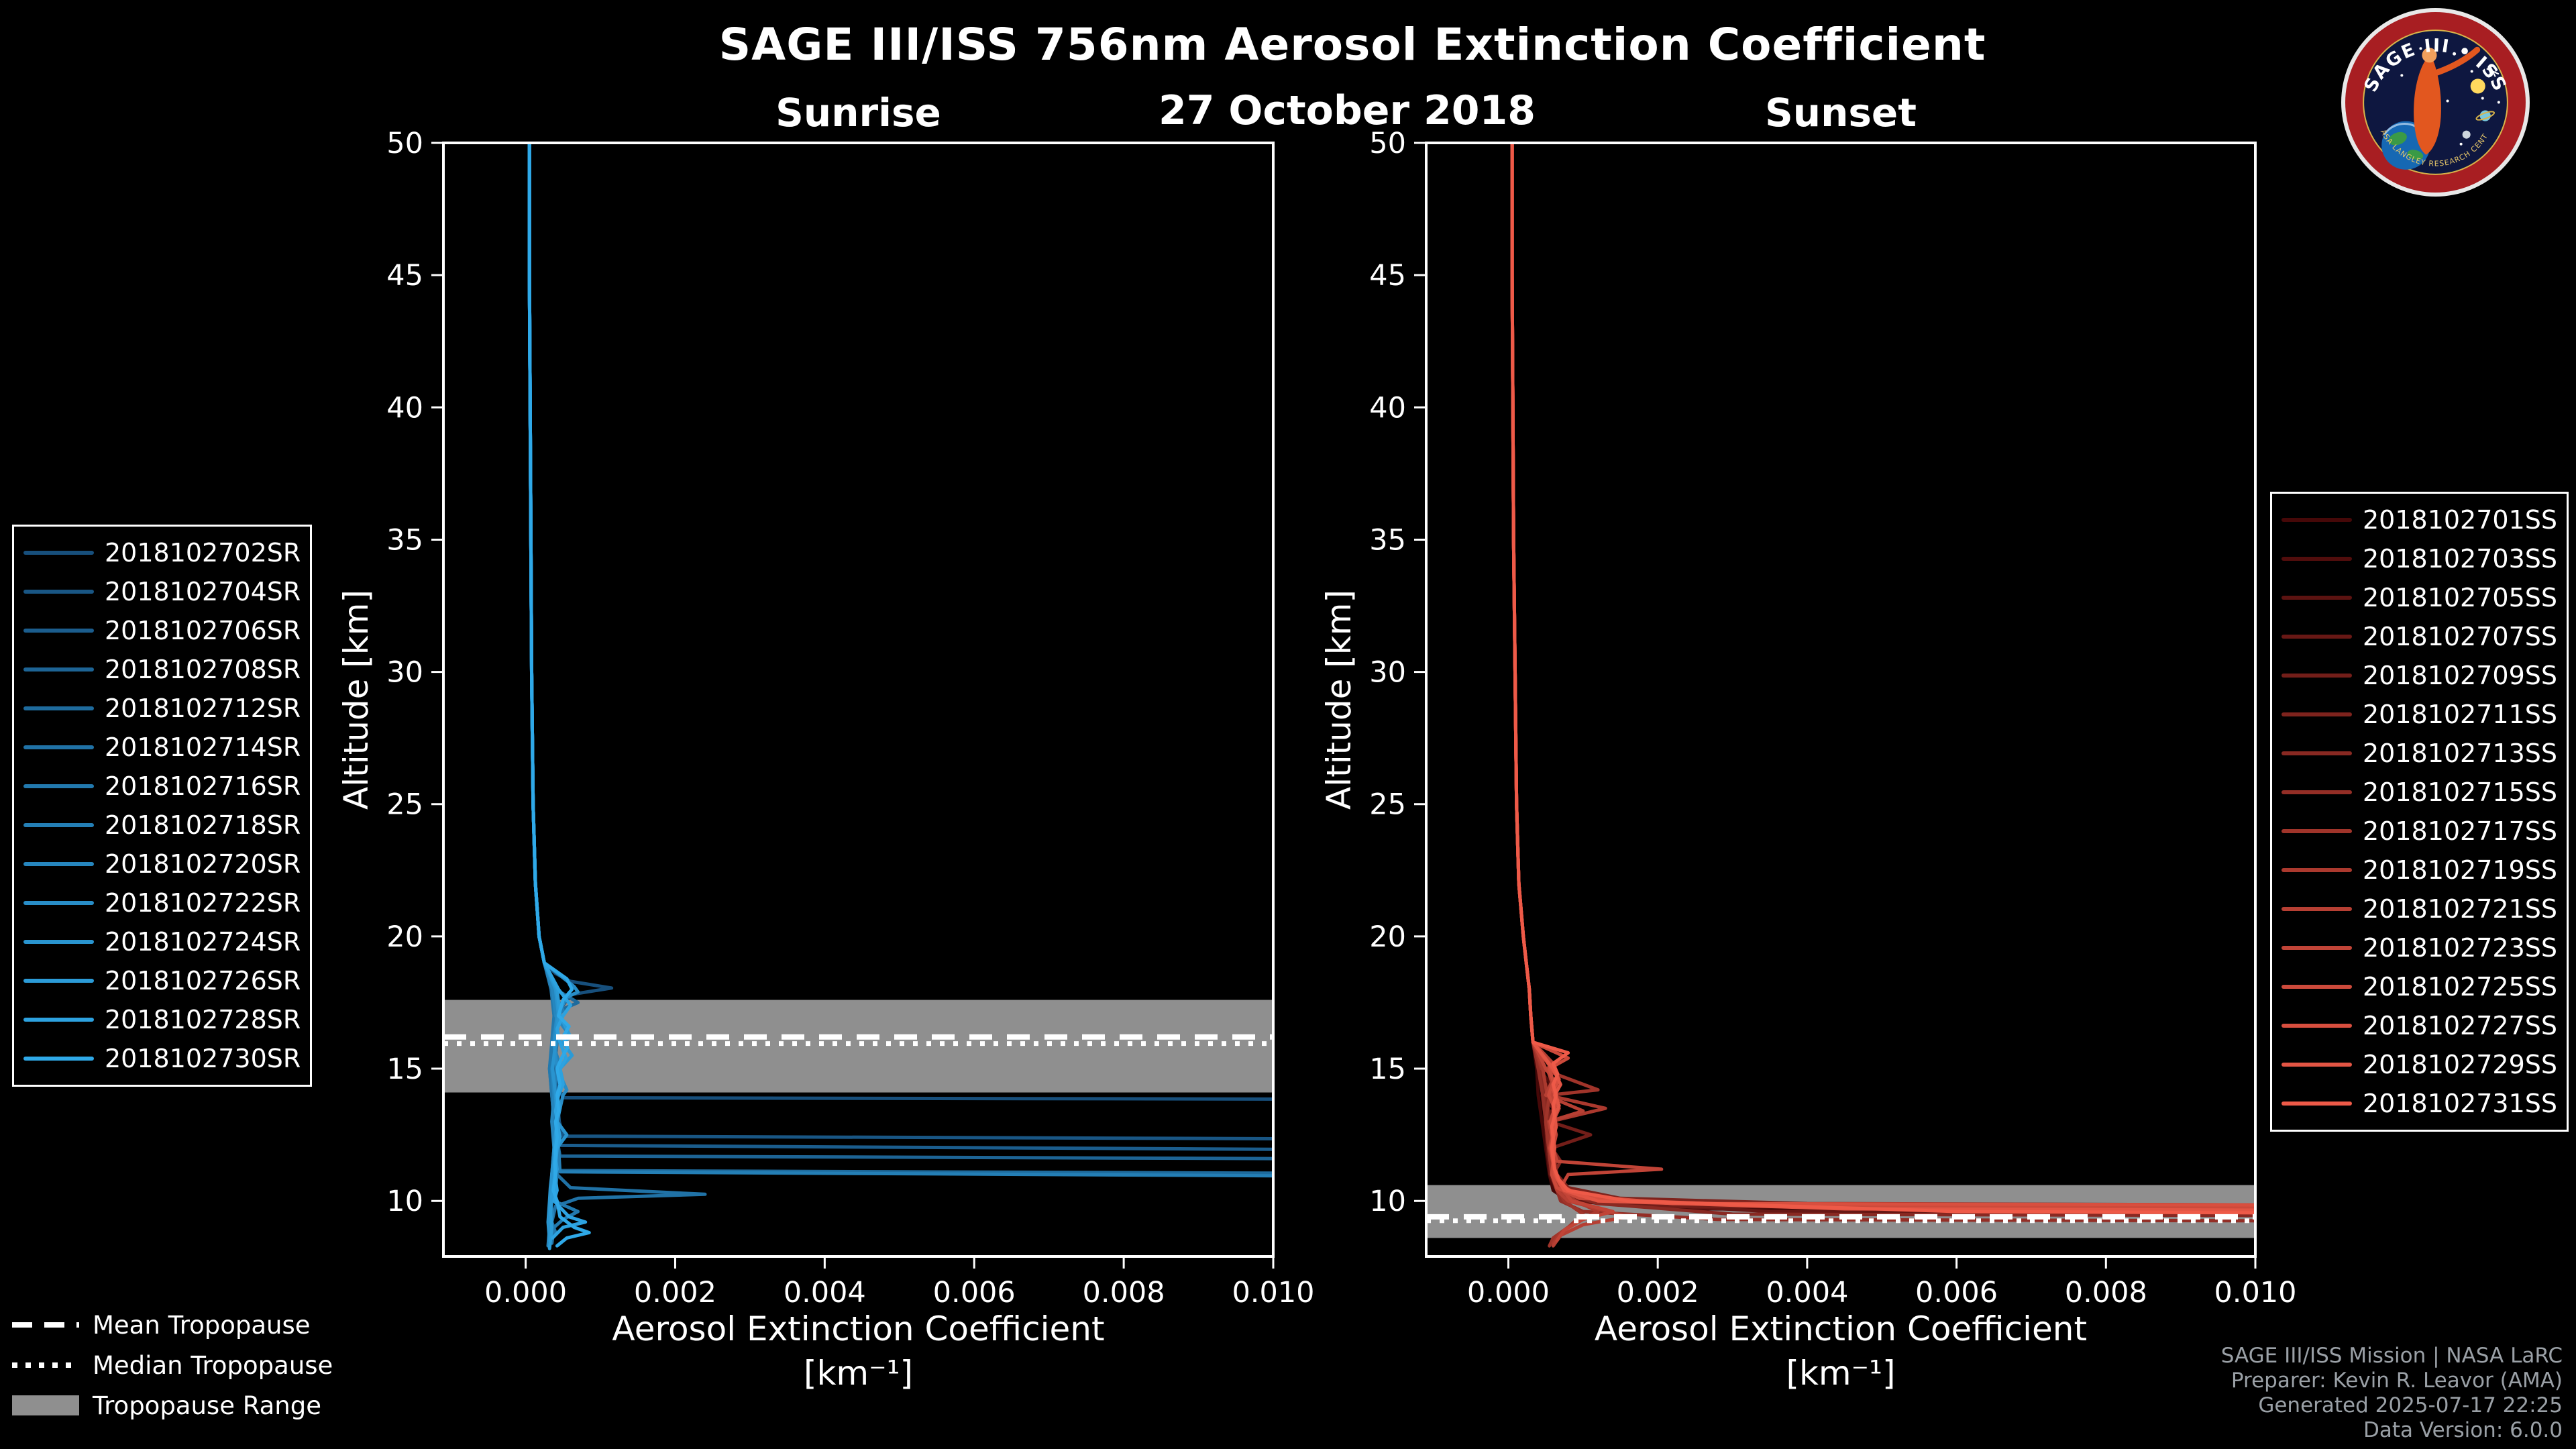 Image resolution: width=2576 pixels, height=1449 pixels. I want to click on legend-series-label: 2018102713SS, so click(2460, 753).